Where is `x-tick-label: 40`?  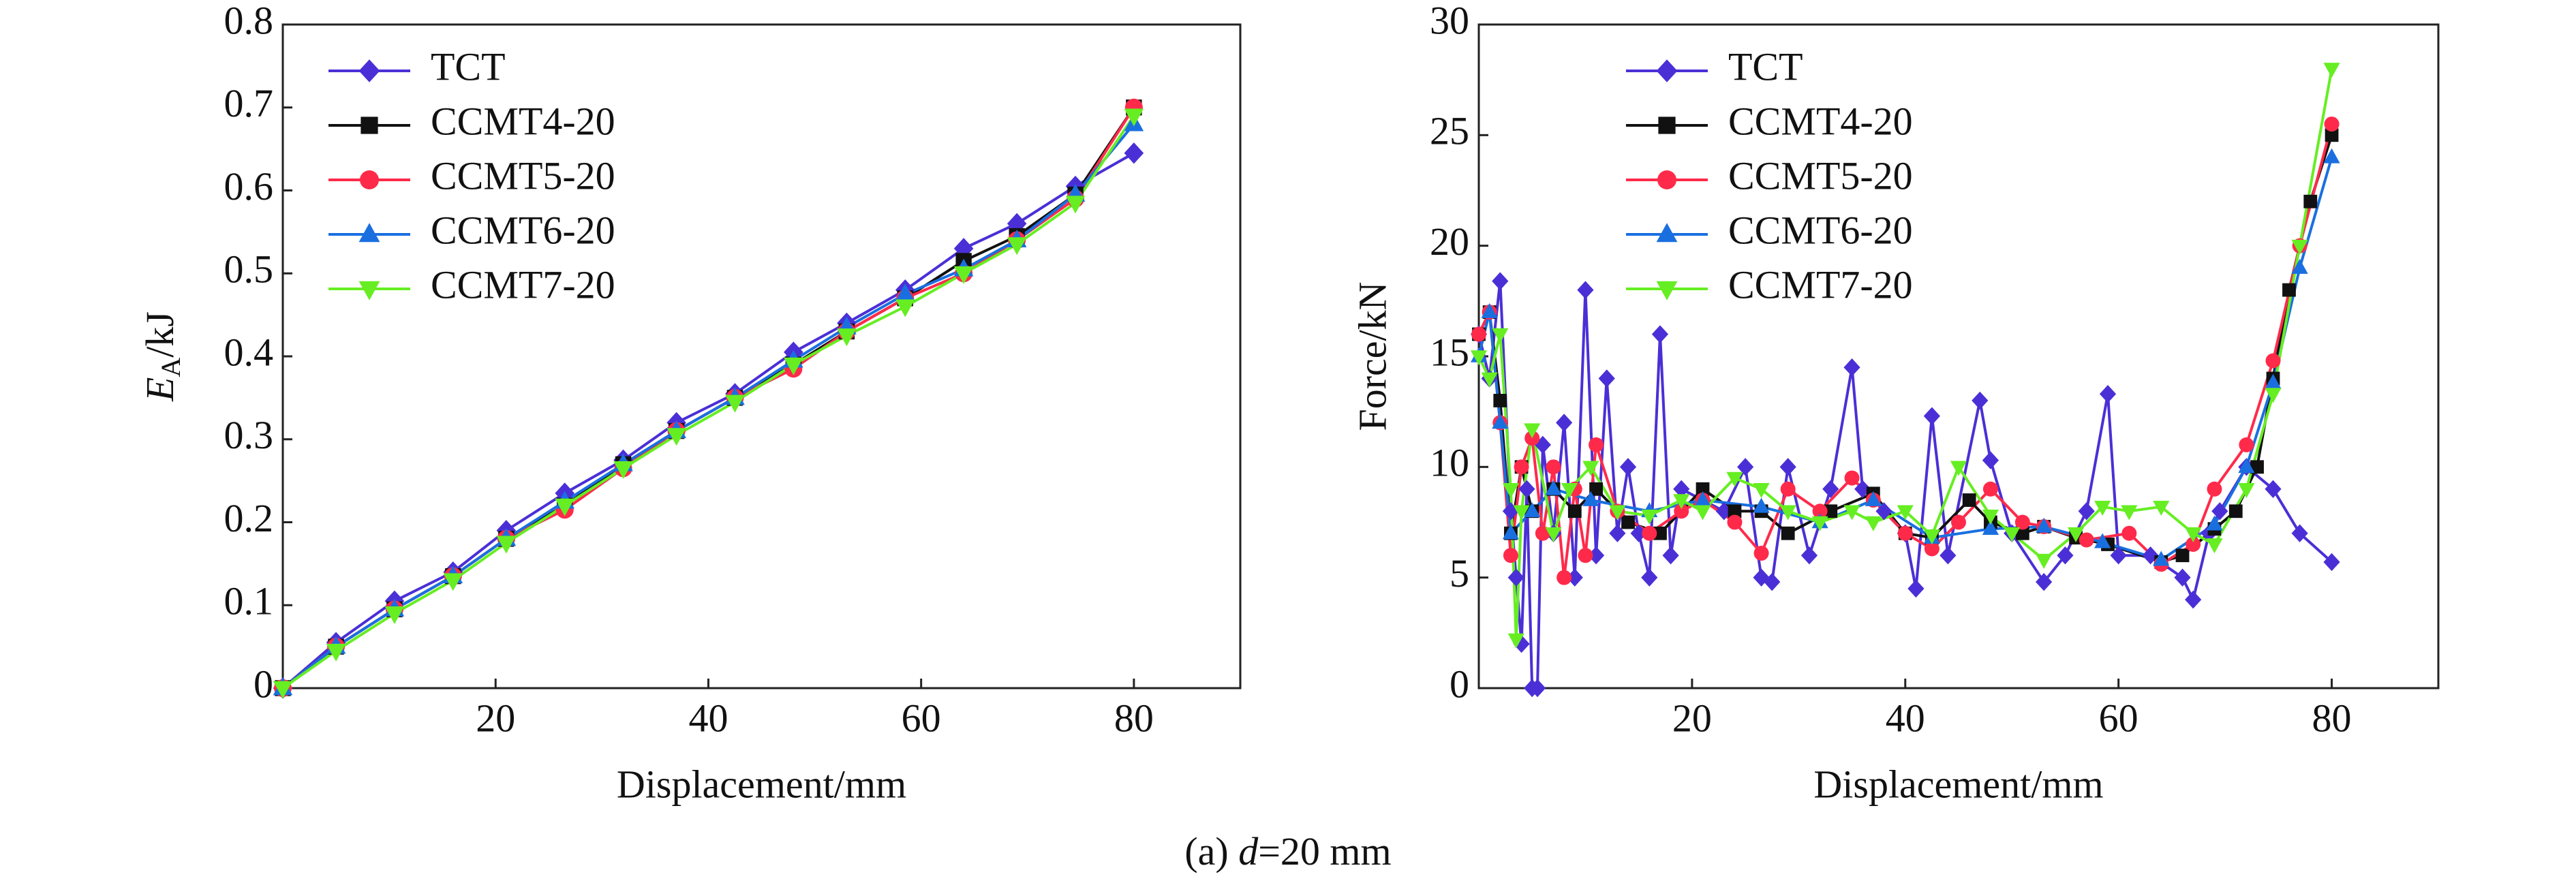 x-tick-label: 40 is located at coordinates (1906, 718).